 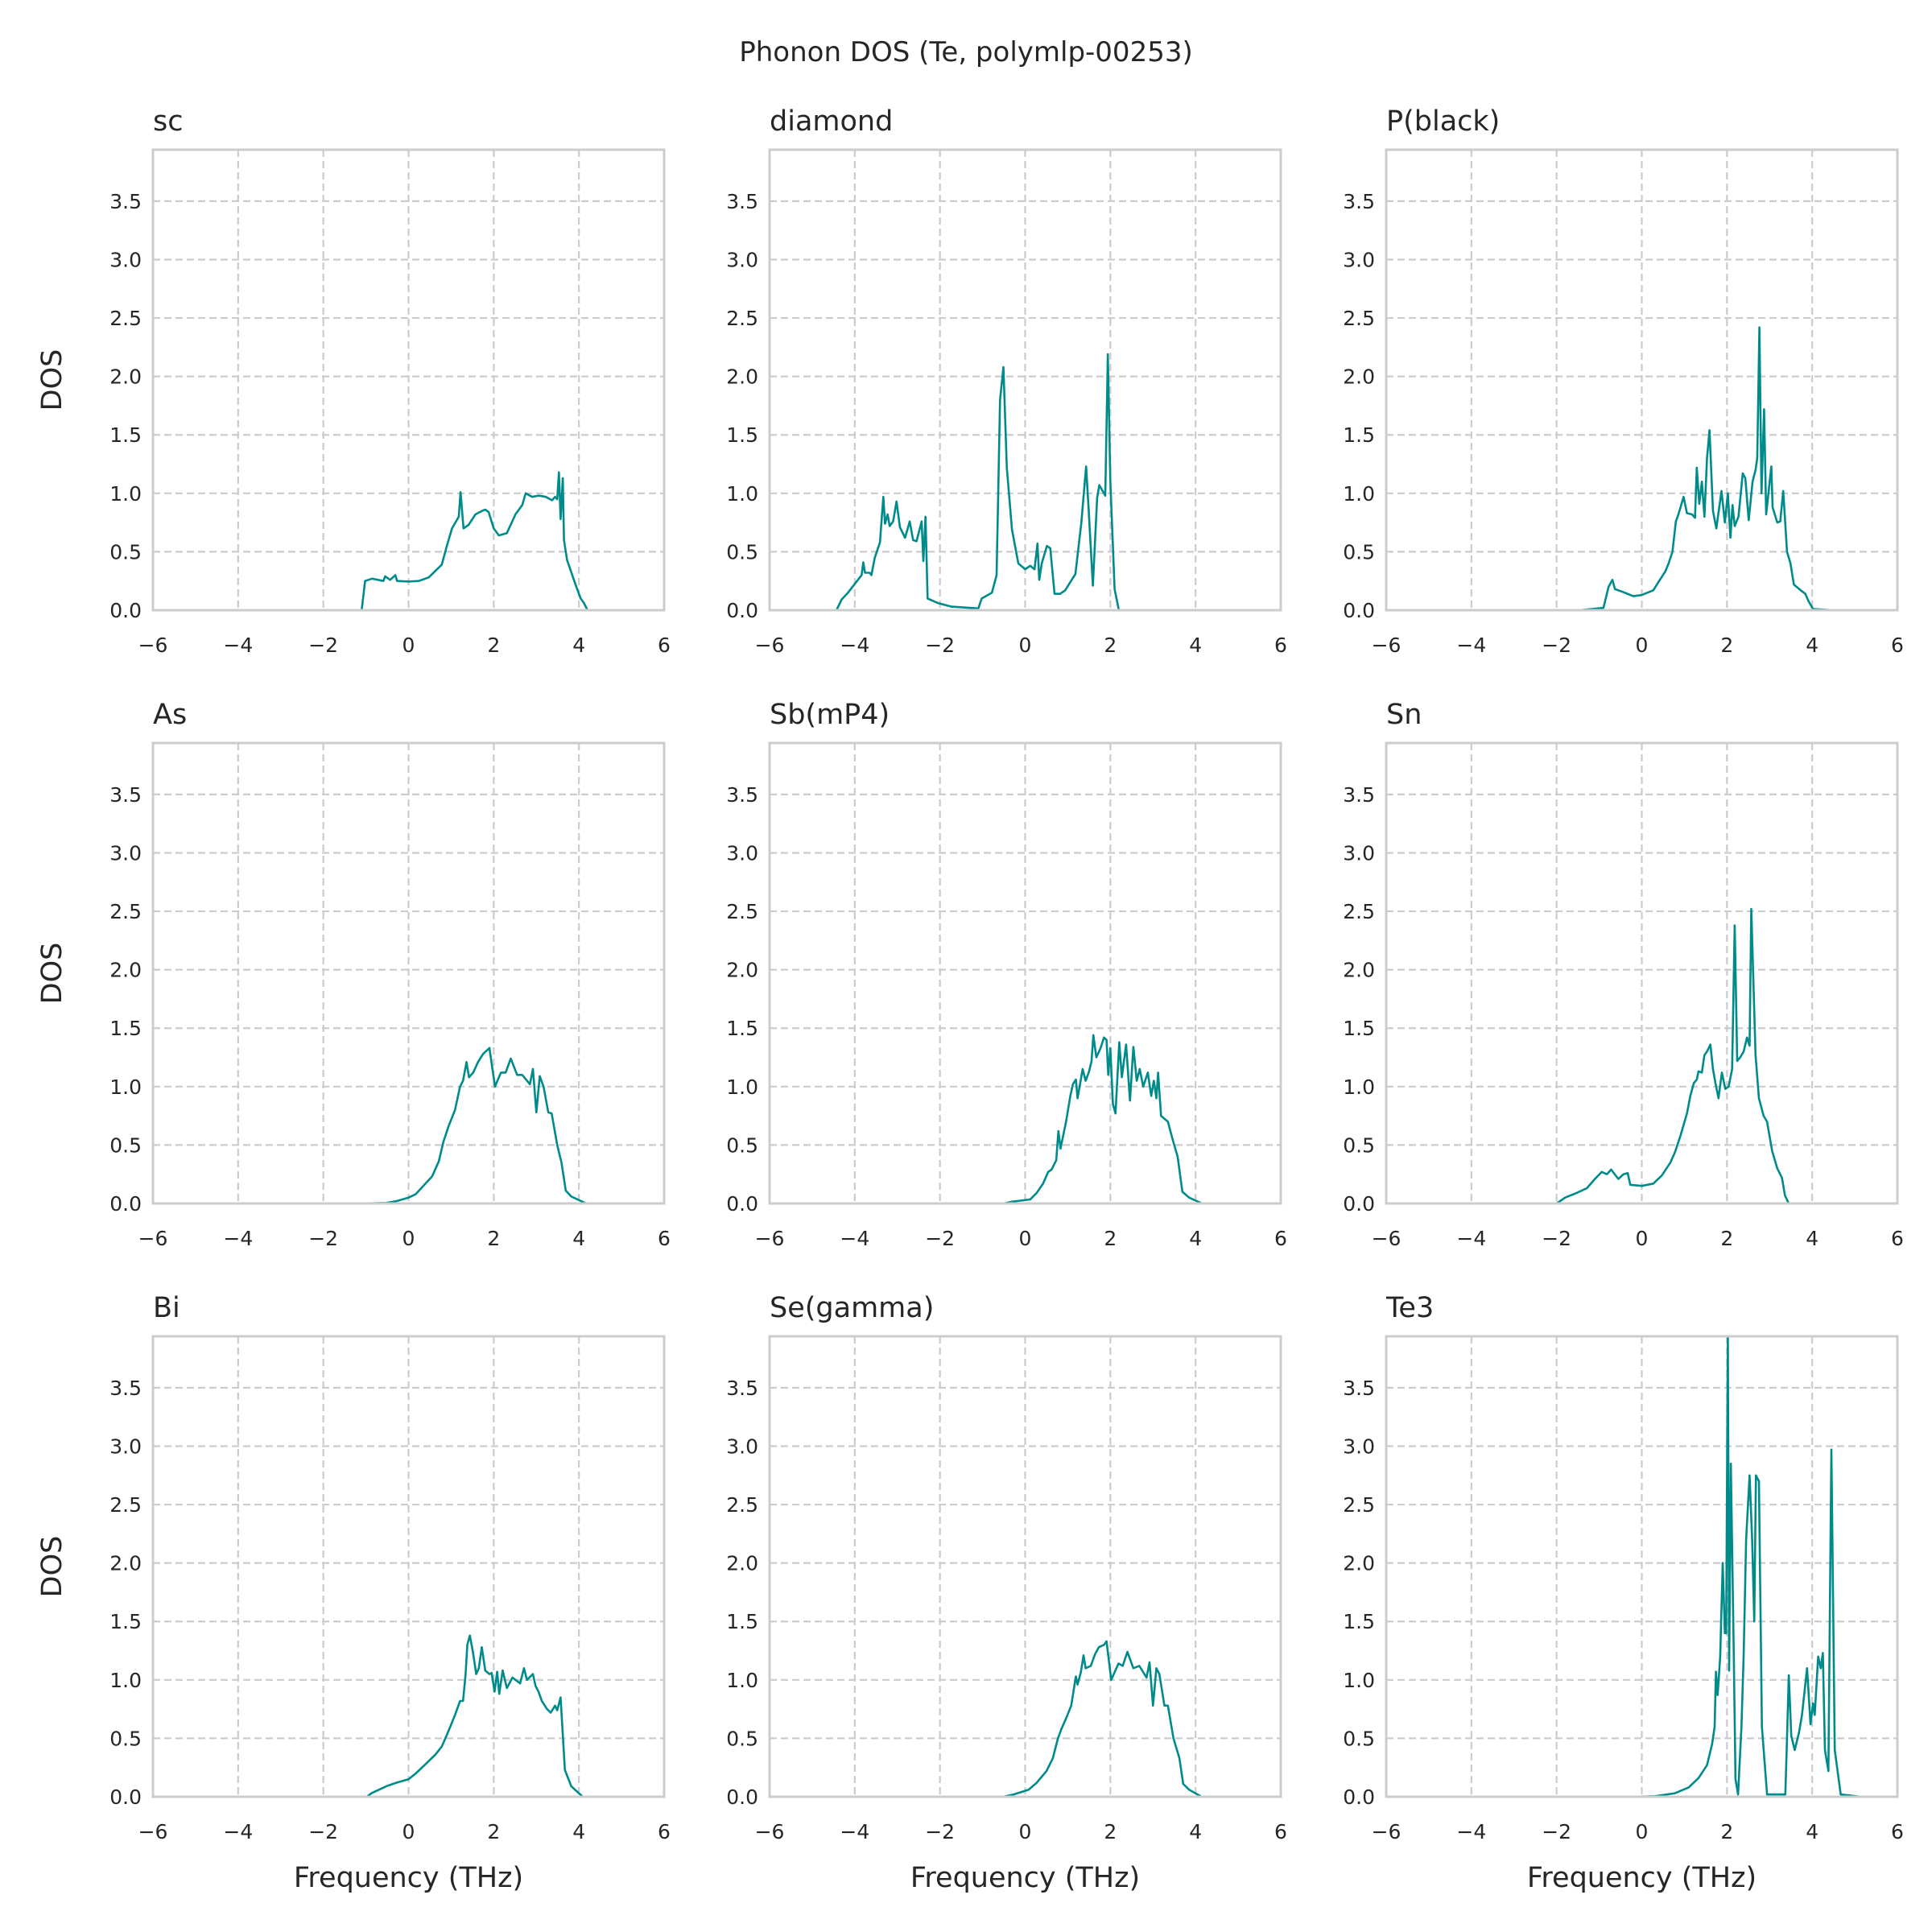 I want to click on subplot-sc: sc −6 −4 −2 0 2 4 6 0.0 0.5 1.0 1.5 2.0 2.5 3.0 3.5 DOS, so click(x=353, y=381).